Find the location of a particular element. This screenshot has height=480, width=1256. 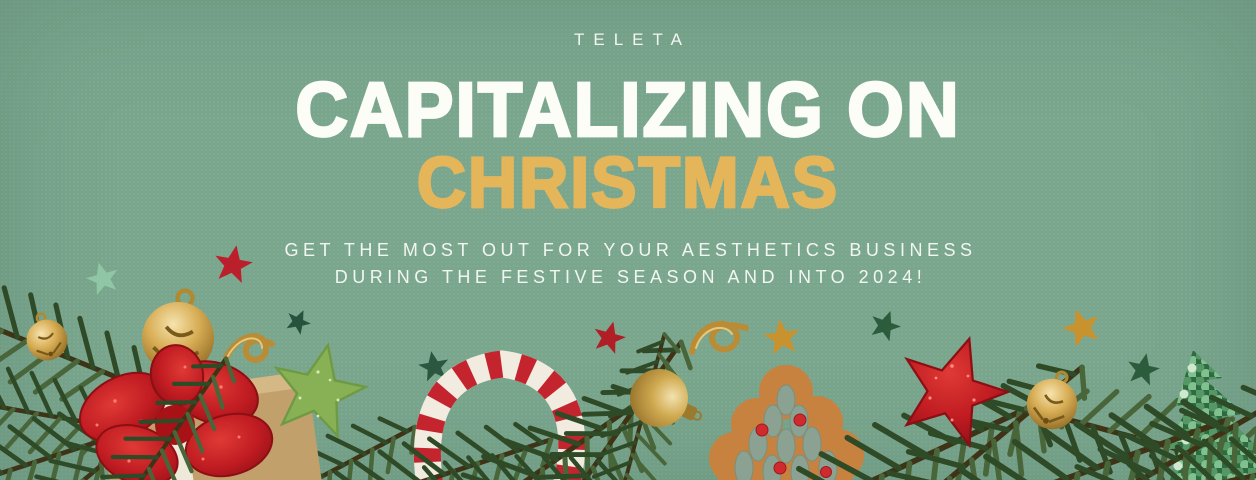

title-line-1: CAPITALIZING ON is located at coordinates (627, 110).